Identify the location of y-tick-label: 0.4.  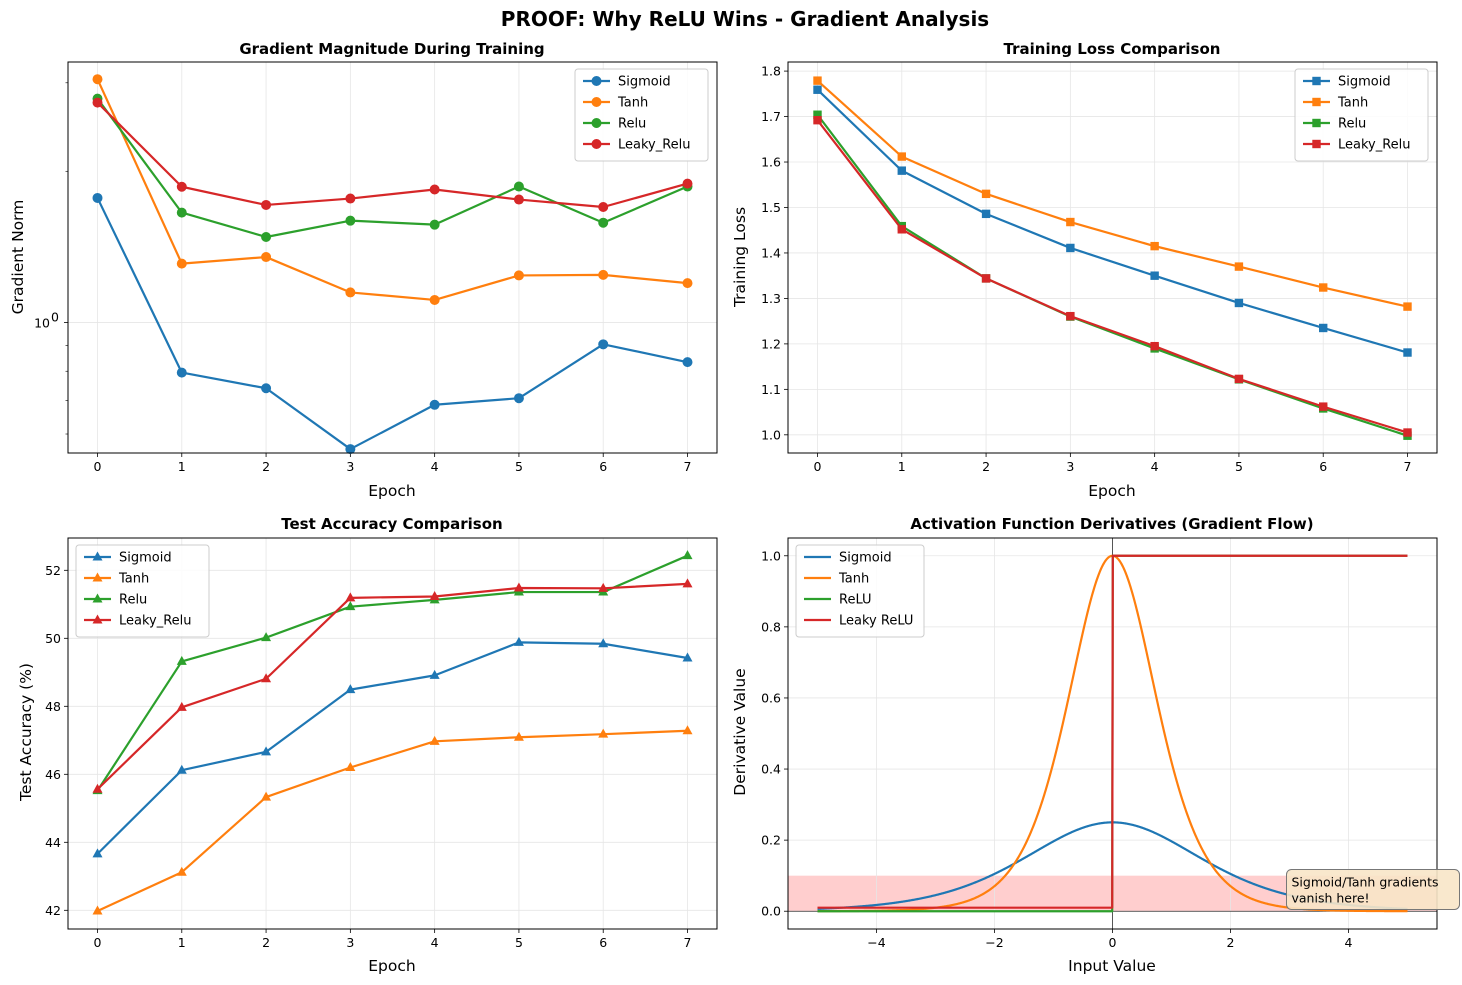
(771, 769).